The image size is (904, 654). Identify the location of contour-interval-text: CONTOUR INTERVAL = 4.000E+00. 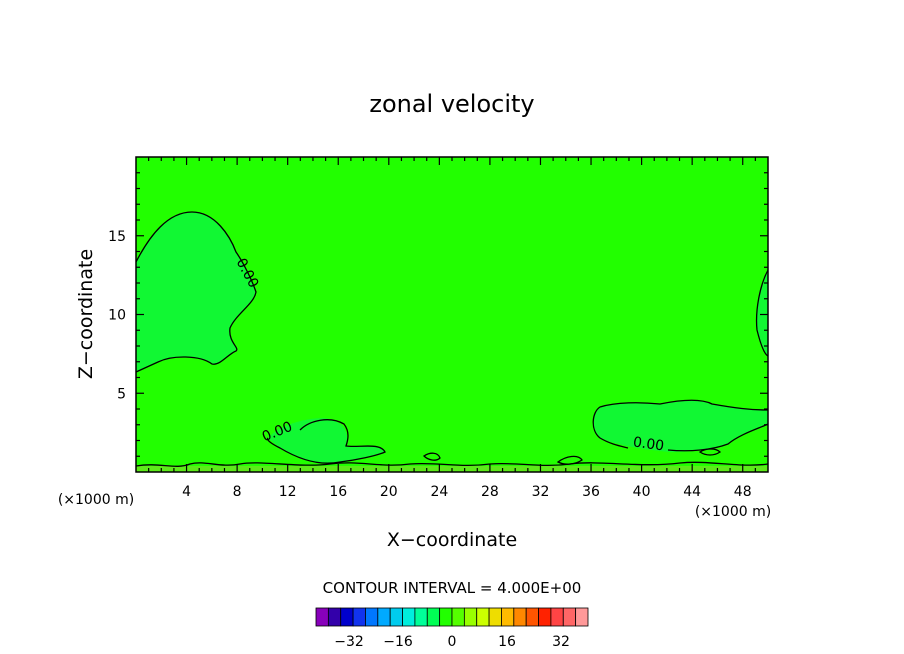
(452, 588).